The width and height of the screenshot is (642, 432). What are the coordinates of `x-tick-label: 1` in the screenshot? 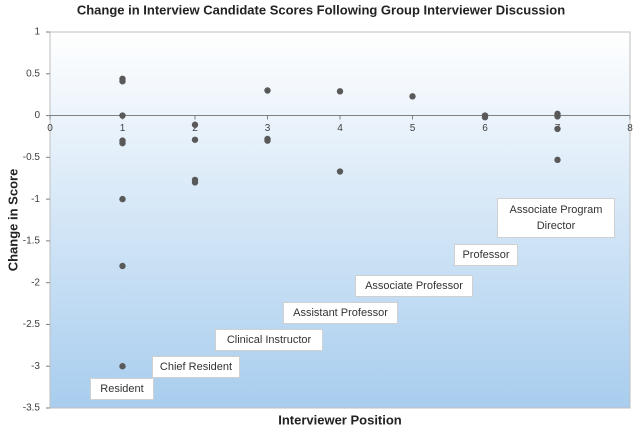 It's located at (123, 128).